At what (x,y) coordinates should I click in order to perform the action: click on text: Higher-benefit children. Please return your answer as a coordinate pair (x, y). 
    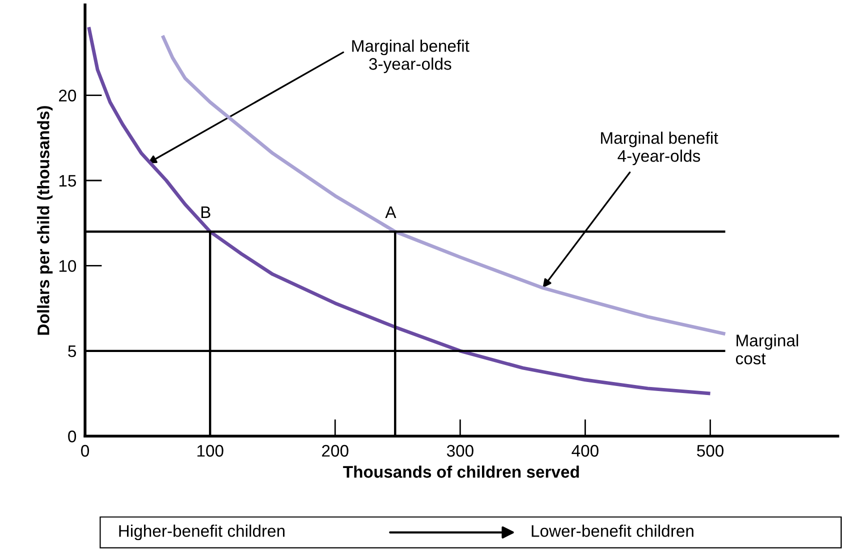
    Looking at the image, I should click on (201, 532).